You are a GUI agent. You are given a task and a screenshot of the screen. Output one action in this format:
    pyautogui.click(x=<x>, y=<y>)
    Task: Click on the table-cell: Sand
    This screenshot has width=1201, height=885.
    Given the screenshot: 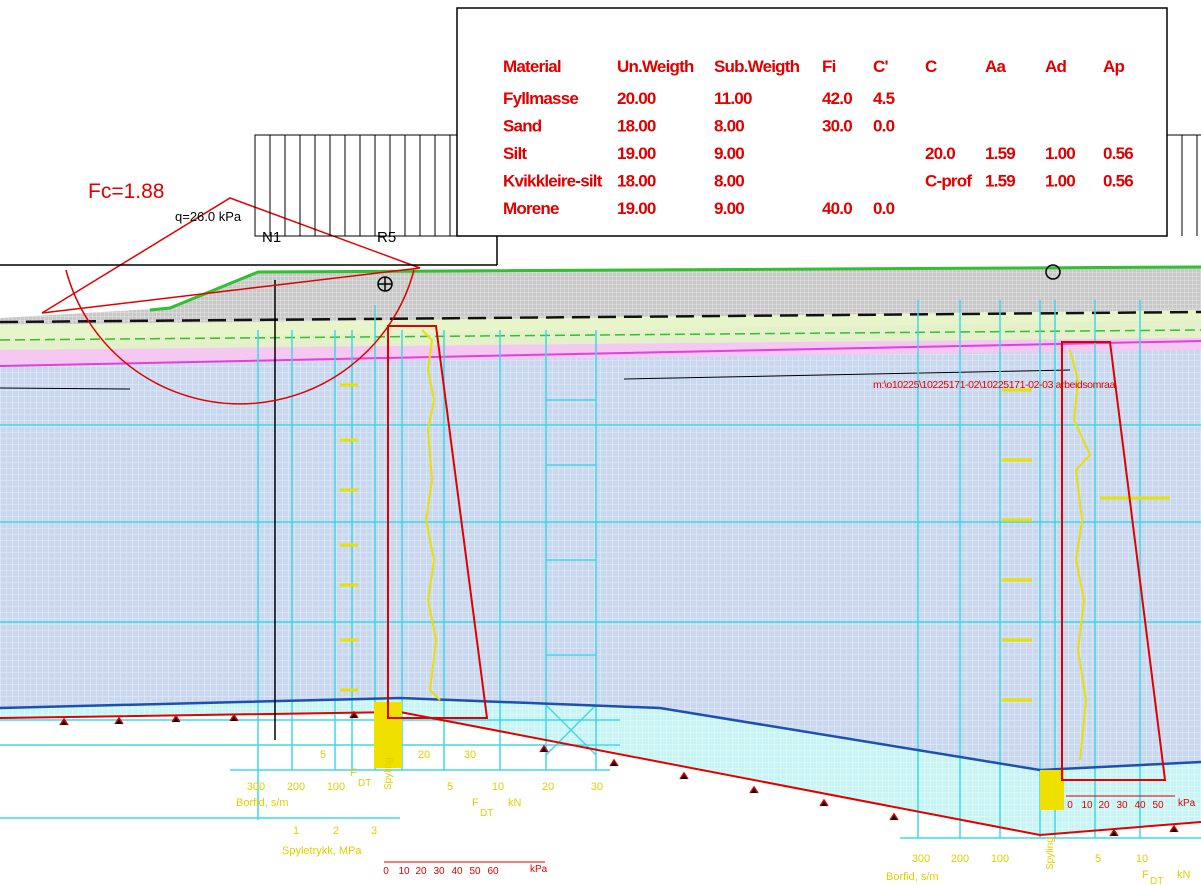 What is the action you would take?
    pyautogui.click(x=522, y=126)
    